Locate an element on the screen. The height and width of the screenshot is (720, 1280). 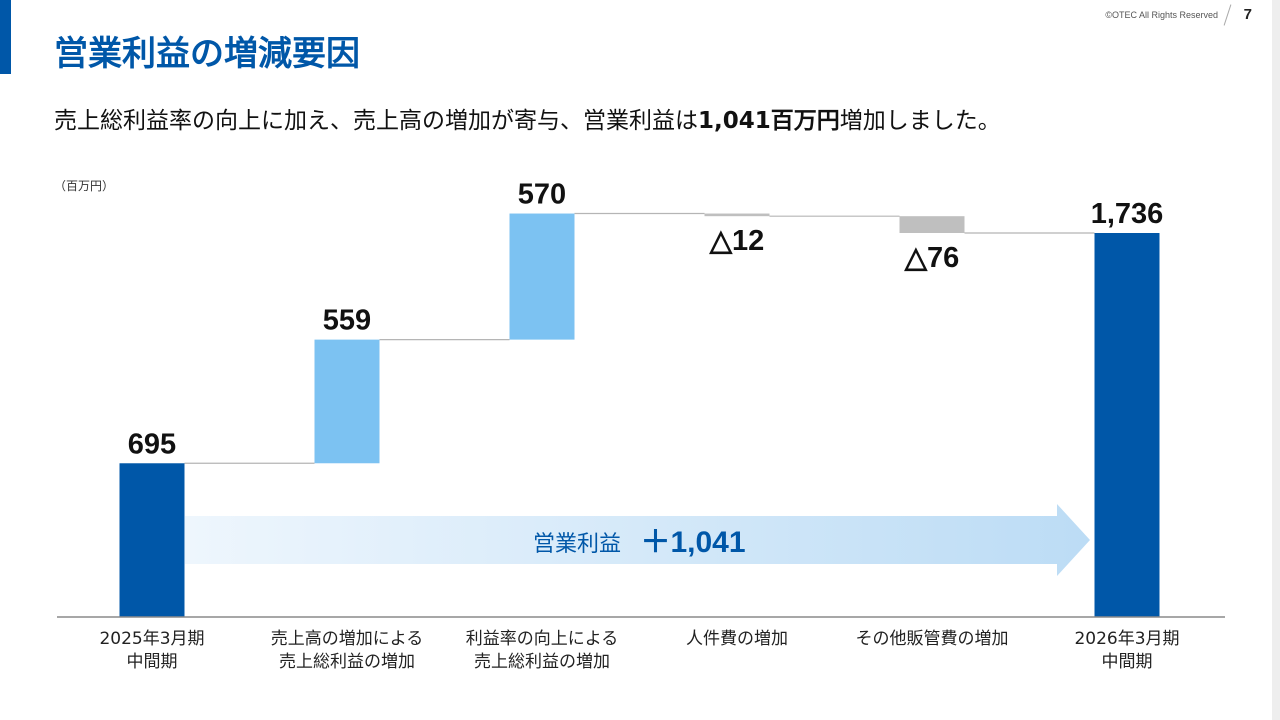
accent-bar is located at coordinates (5, 37).